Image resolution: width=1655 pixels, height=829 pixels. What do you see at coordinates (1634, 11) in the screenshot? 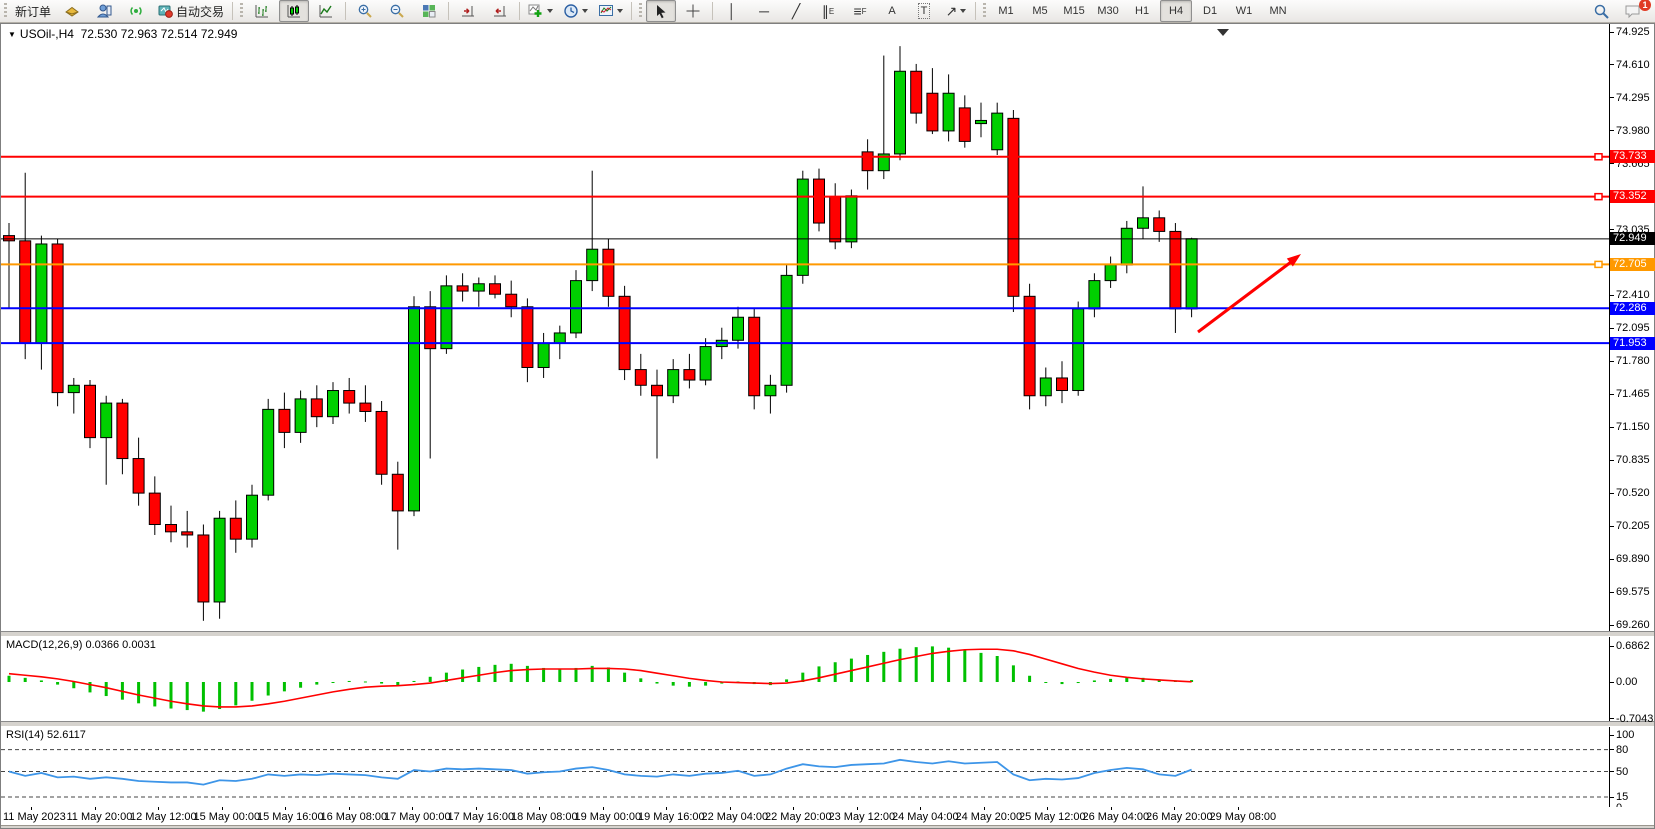
I see `chat-button: 1` at bounding box center [1634, 11].